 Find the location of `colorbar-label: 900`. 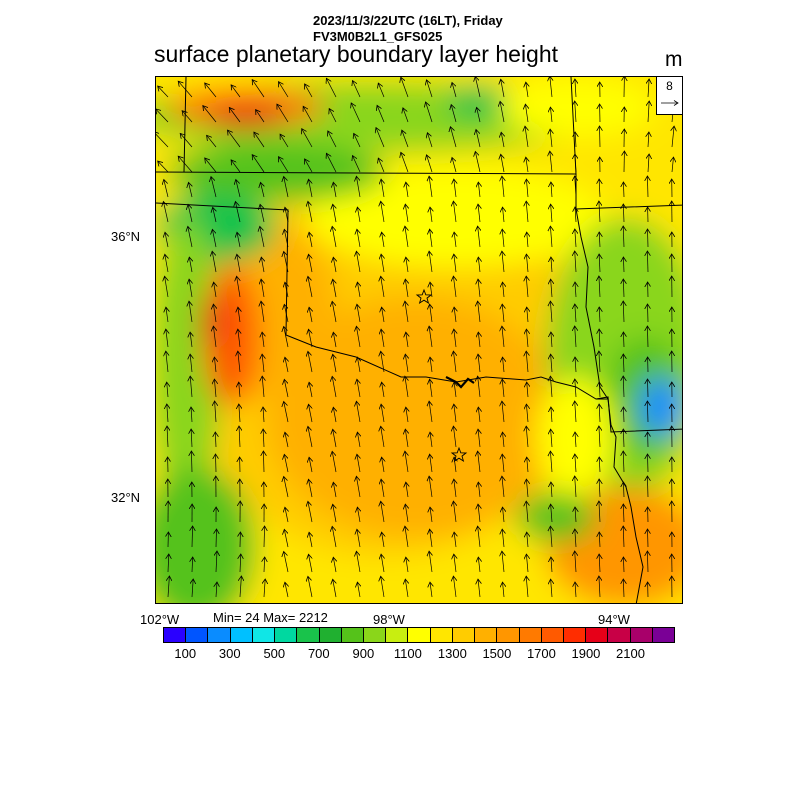

colorbar-label: 900 is located at coordinates (363, 653).